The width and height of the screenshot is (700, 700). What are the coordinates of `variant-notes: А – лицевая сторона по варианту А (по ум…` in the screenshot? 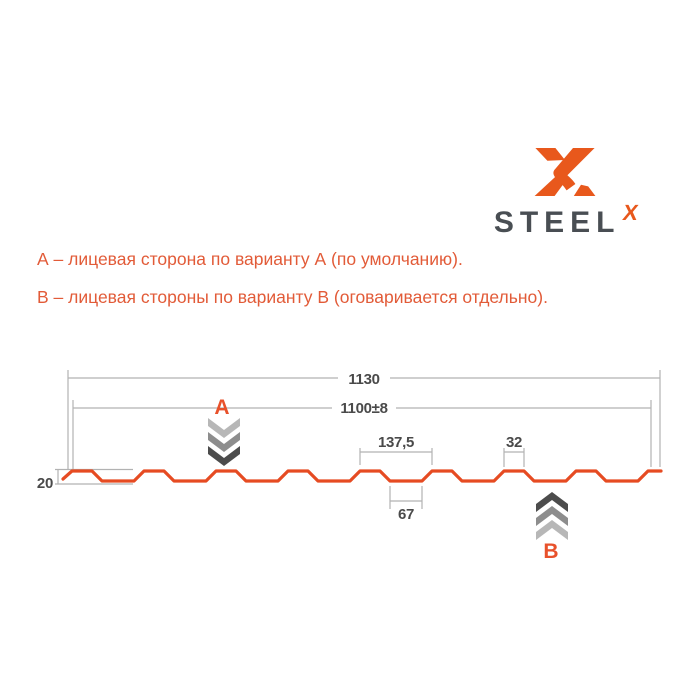 It's located at (317, 278).